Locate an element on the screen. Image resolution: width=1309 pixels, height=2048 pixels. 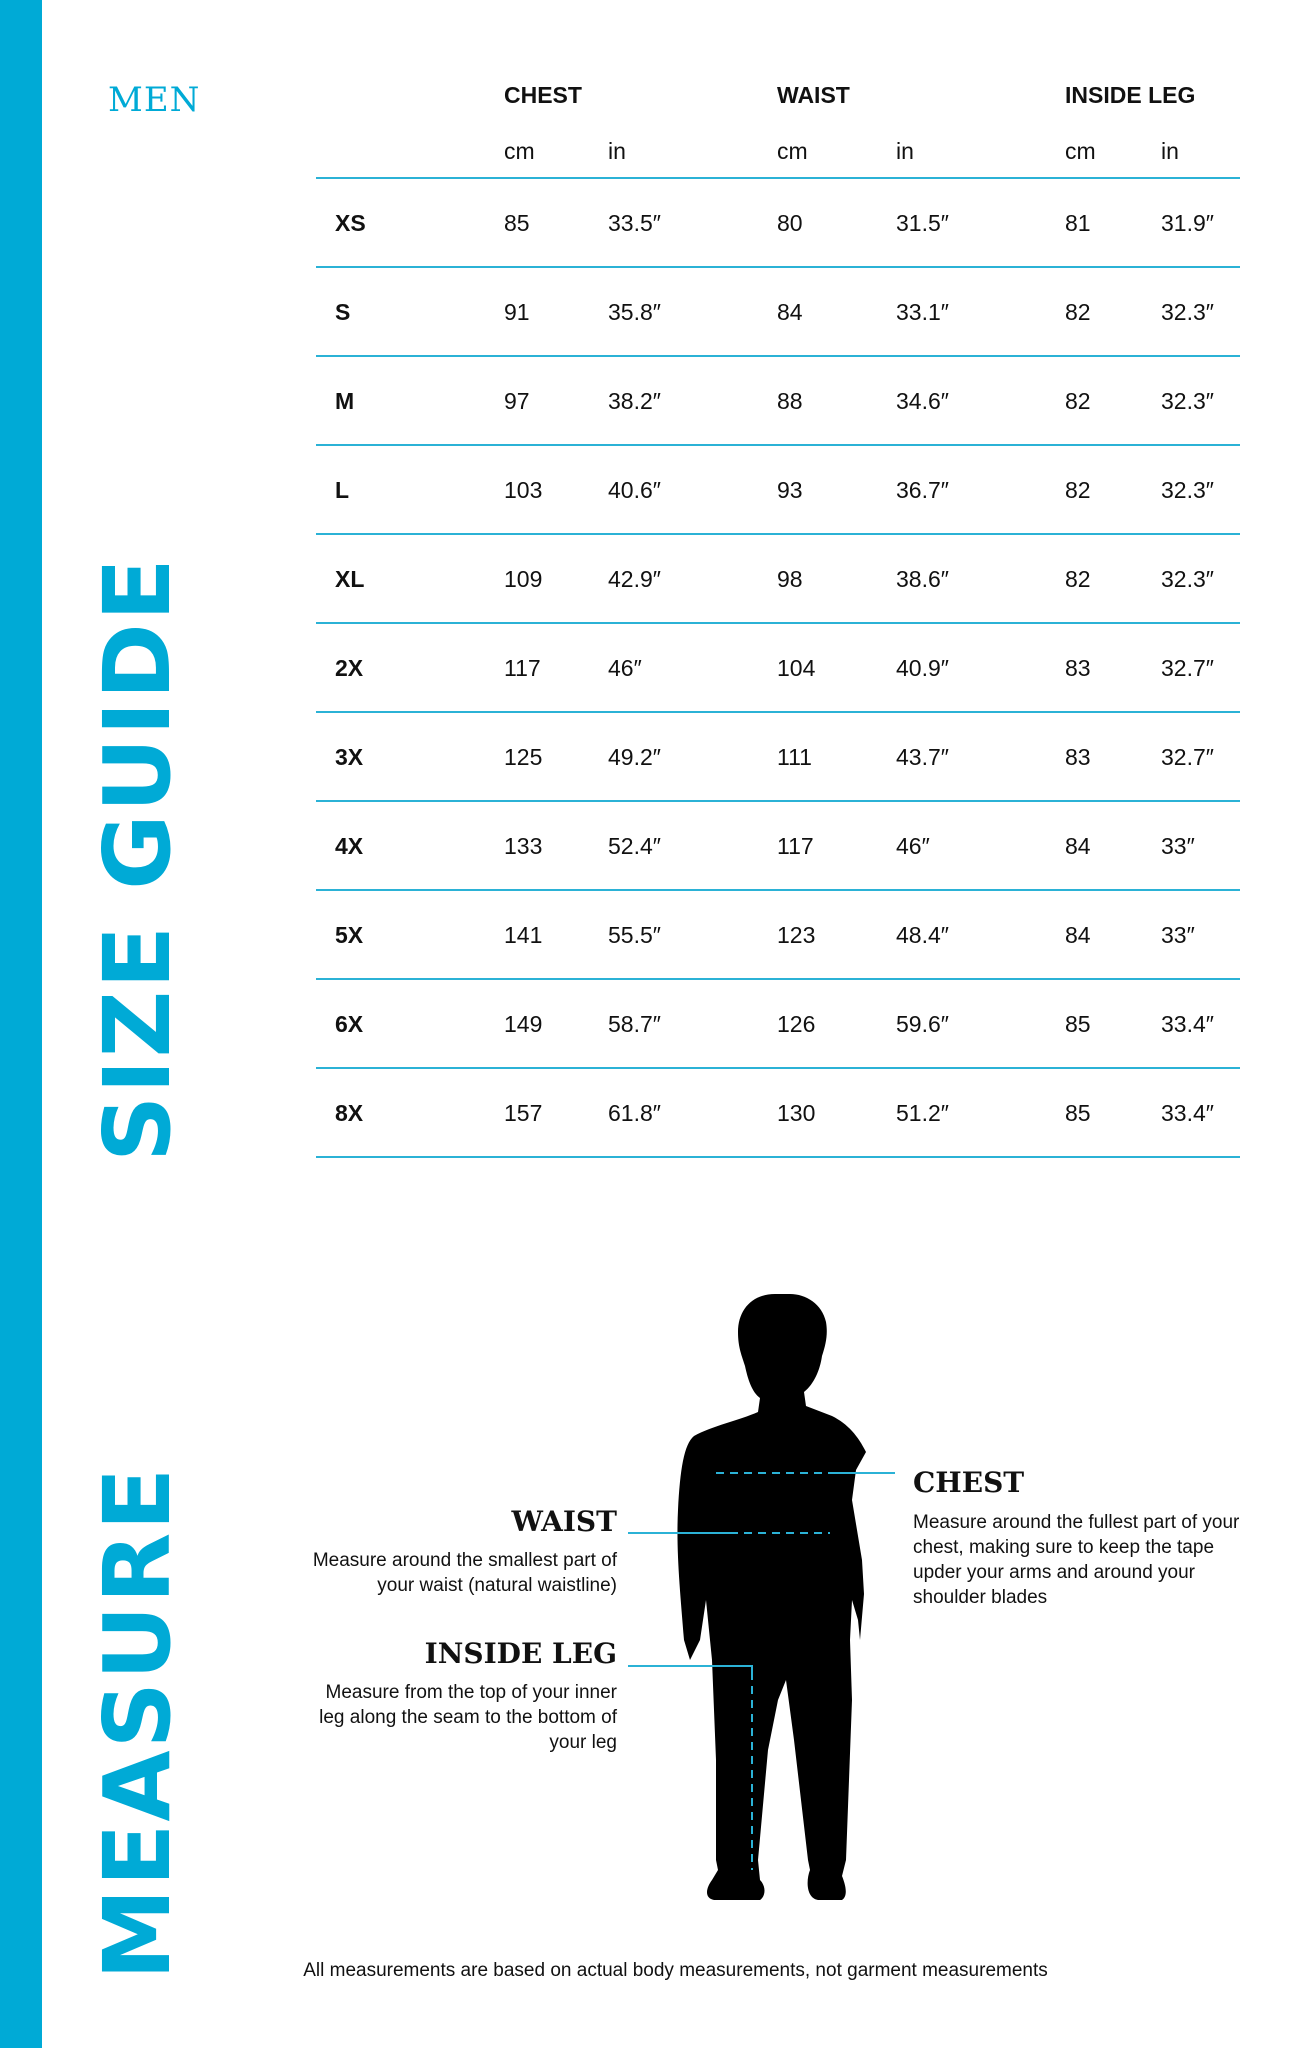
size-label: L is located at coordinates (342, 490).